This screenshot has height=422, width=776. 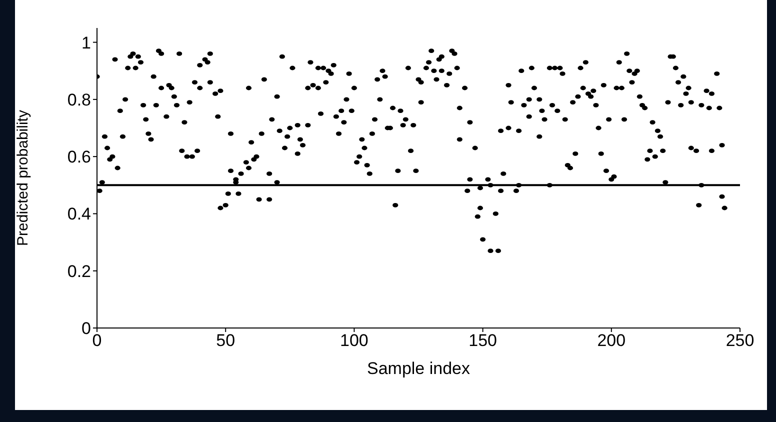 I want to click on x-tick-label: 250, so click(x=740, y=340).